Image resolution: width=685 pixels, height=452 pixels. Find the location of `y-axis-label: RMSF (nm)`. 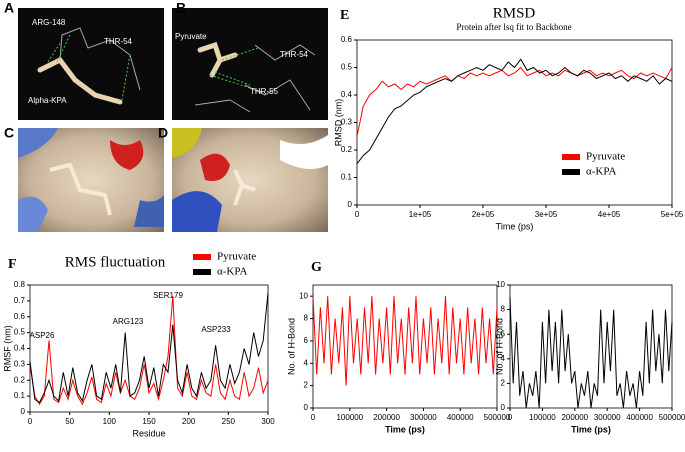

y-axis-label: RMSF (nm) is located at coordinates (7, 348).